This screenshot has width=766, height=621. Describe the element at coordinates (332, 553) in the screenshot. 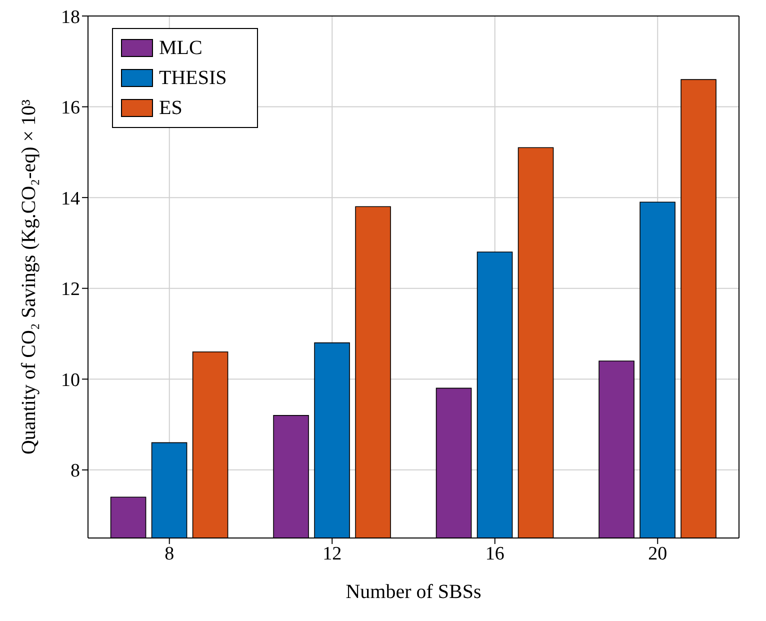

I see `x-tick-label: 12` at that location.